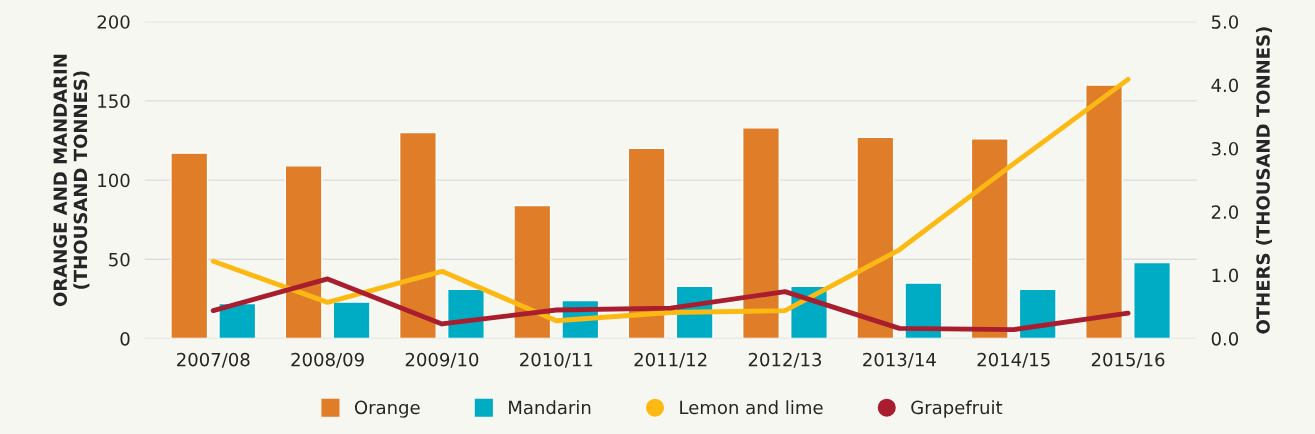 Image resolution: width=1315 pixels, height=434 pixels. I want to click on y-tick-label: 150, so click(114, 101).